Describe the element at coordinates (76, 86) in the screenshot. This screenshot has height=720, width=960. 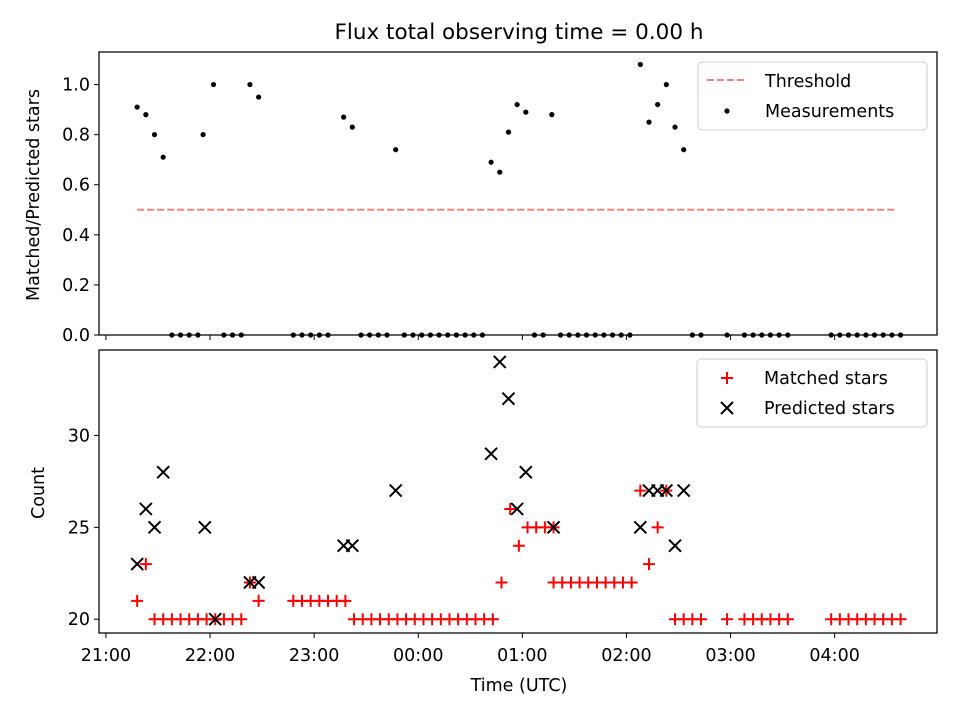
I see `top-y-tick-label: 1.0` at that location.